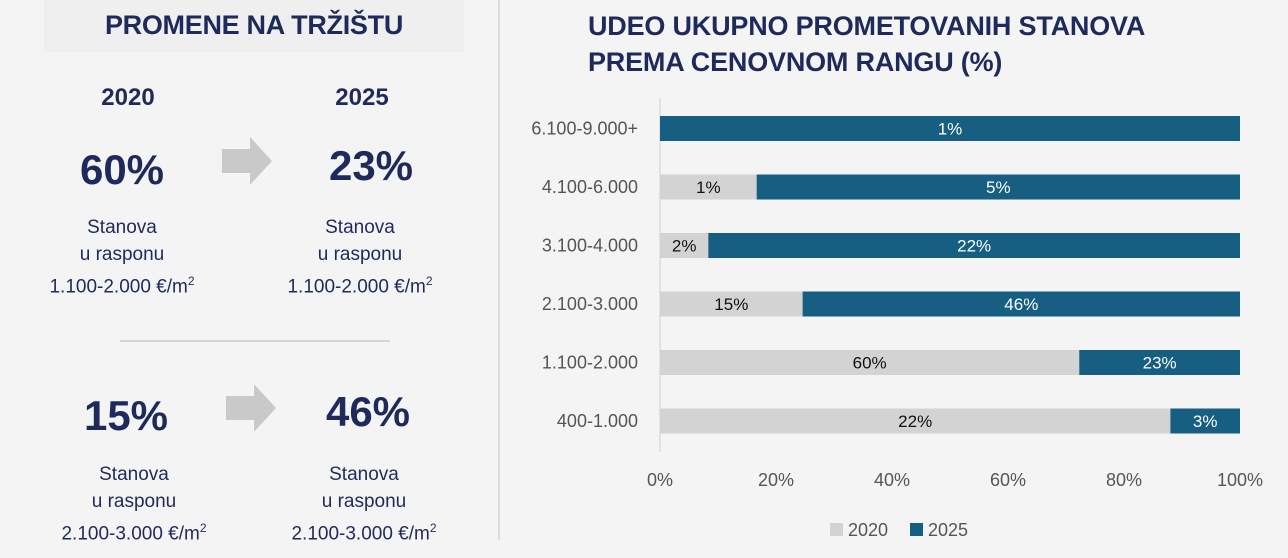 The width and height of the screenshot is (1288, 558). What do you see at coordinates (1124, 480) in the screenshot?
I see `x-tick-label: 80%` at bounding box center [1124, 480].